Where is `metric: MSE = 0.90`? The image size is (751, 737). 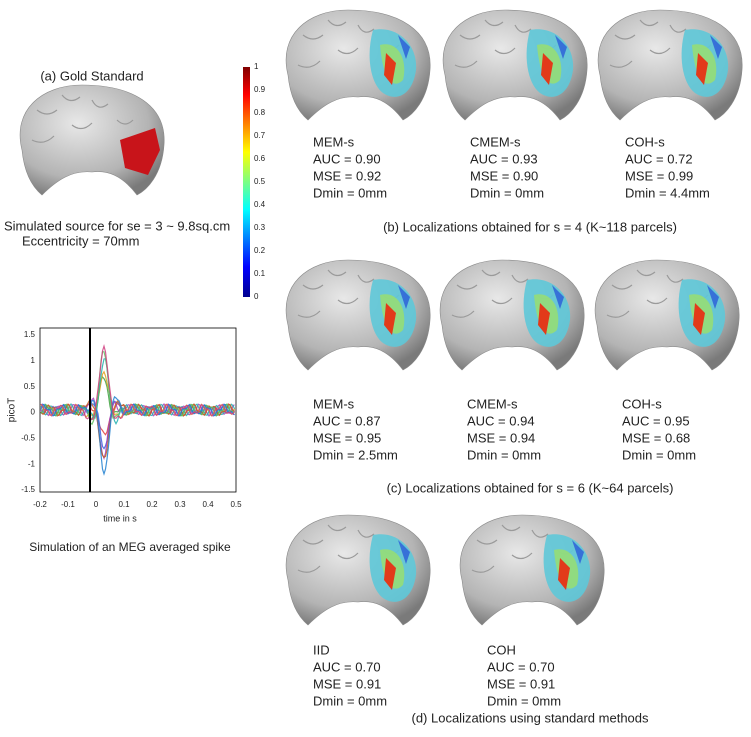 metric: MSE = 0.90 is located at coordinates (504, 175).